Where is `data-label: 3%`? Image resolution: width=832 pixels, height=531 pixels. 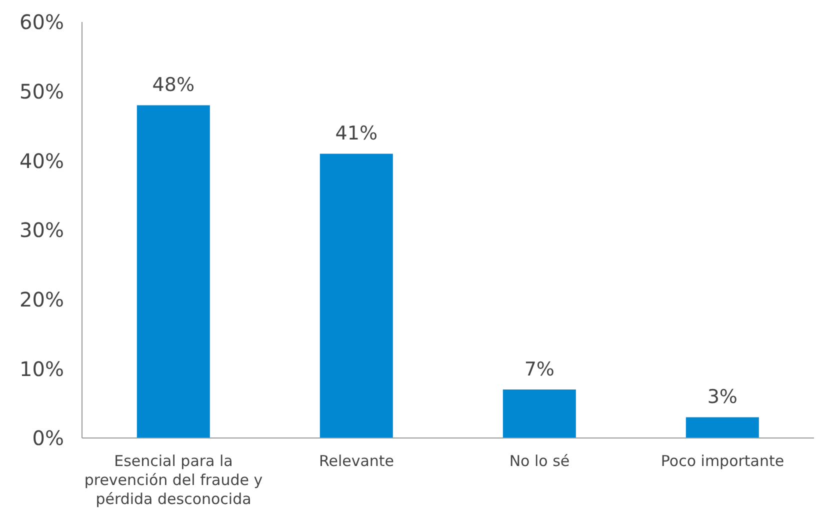 data-label: 3% is located at coordinates (722, 397).